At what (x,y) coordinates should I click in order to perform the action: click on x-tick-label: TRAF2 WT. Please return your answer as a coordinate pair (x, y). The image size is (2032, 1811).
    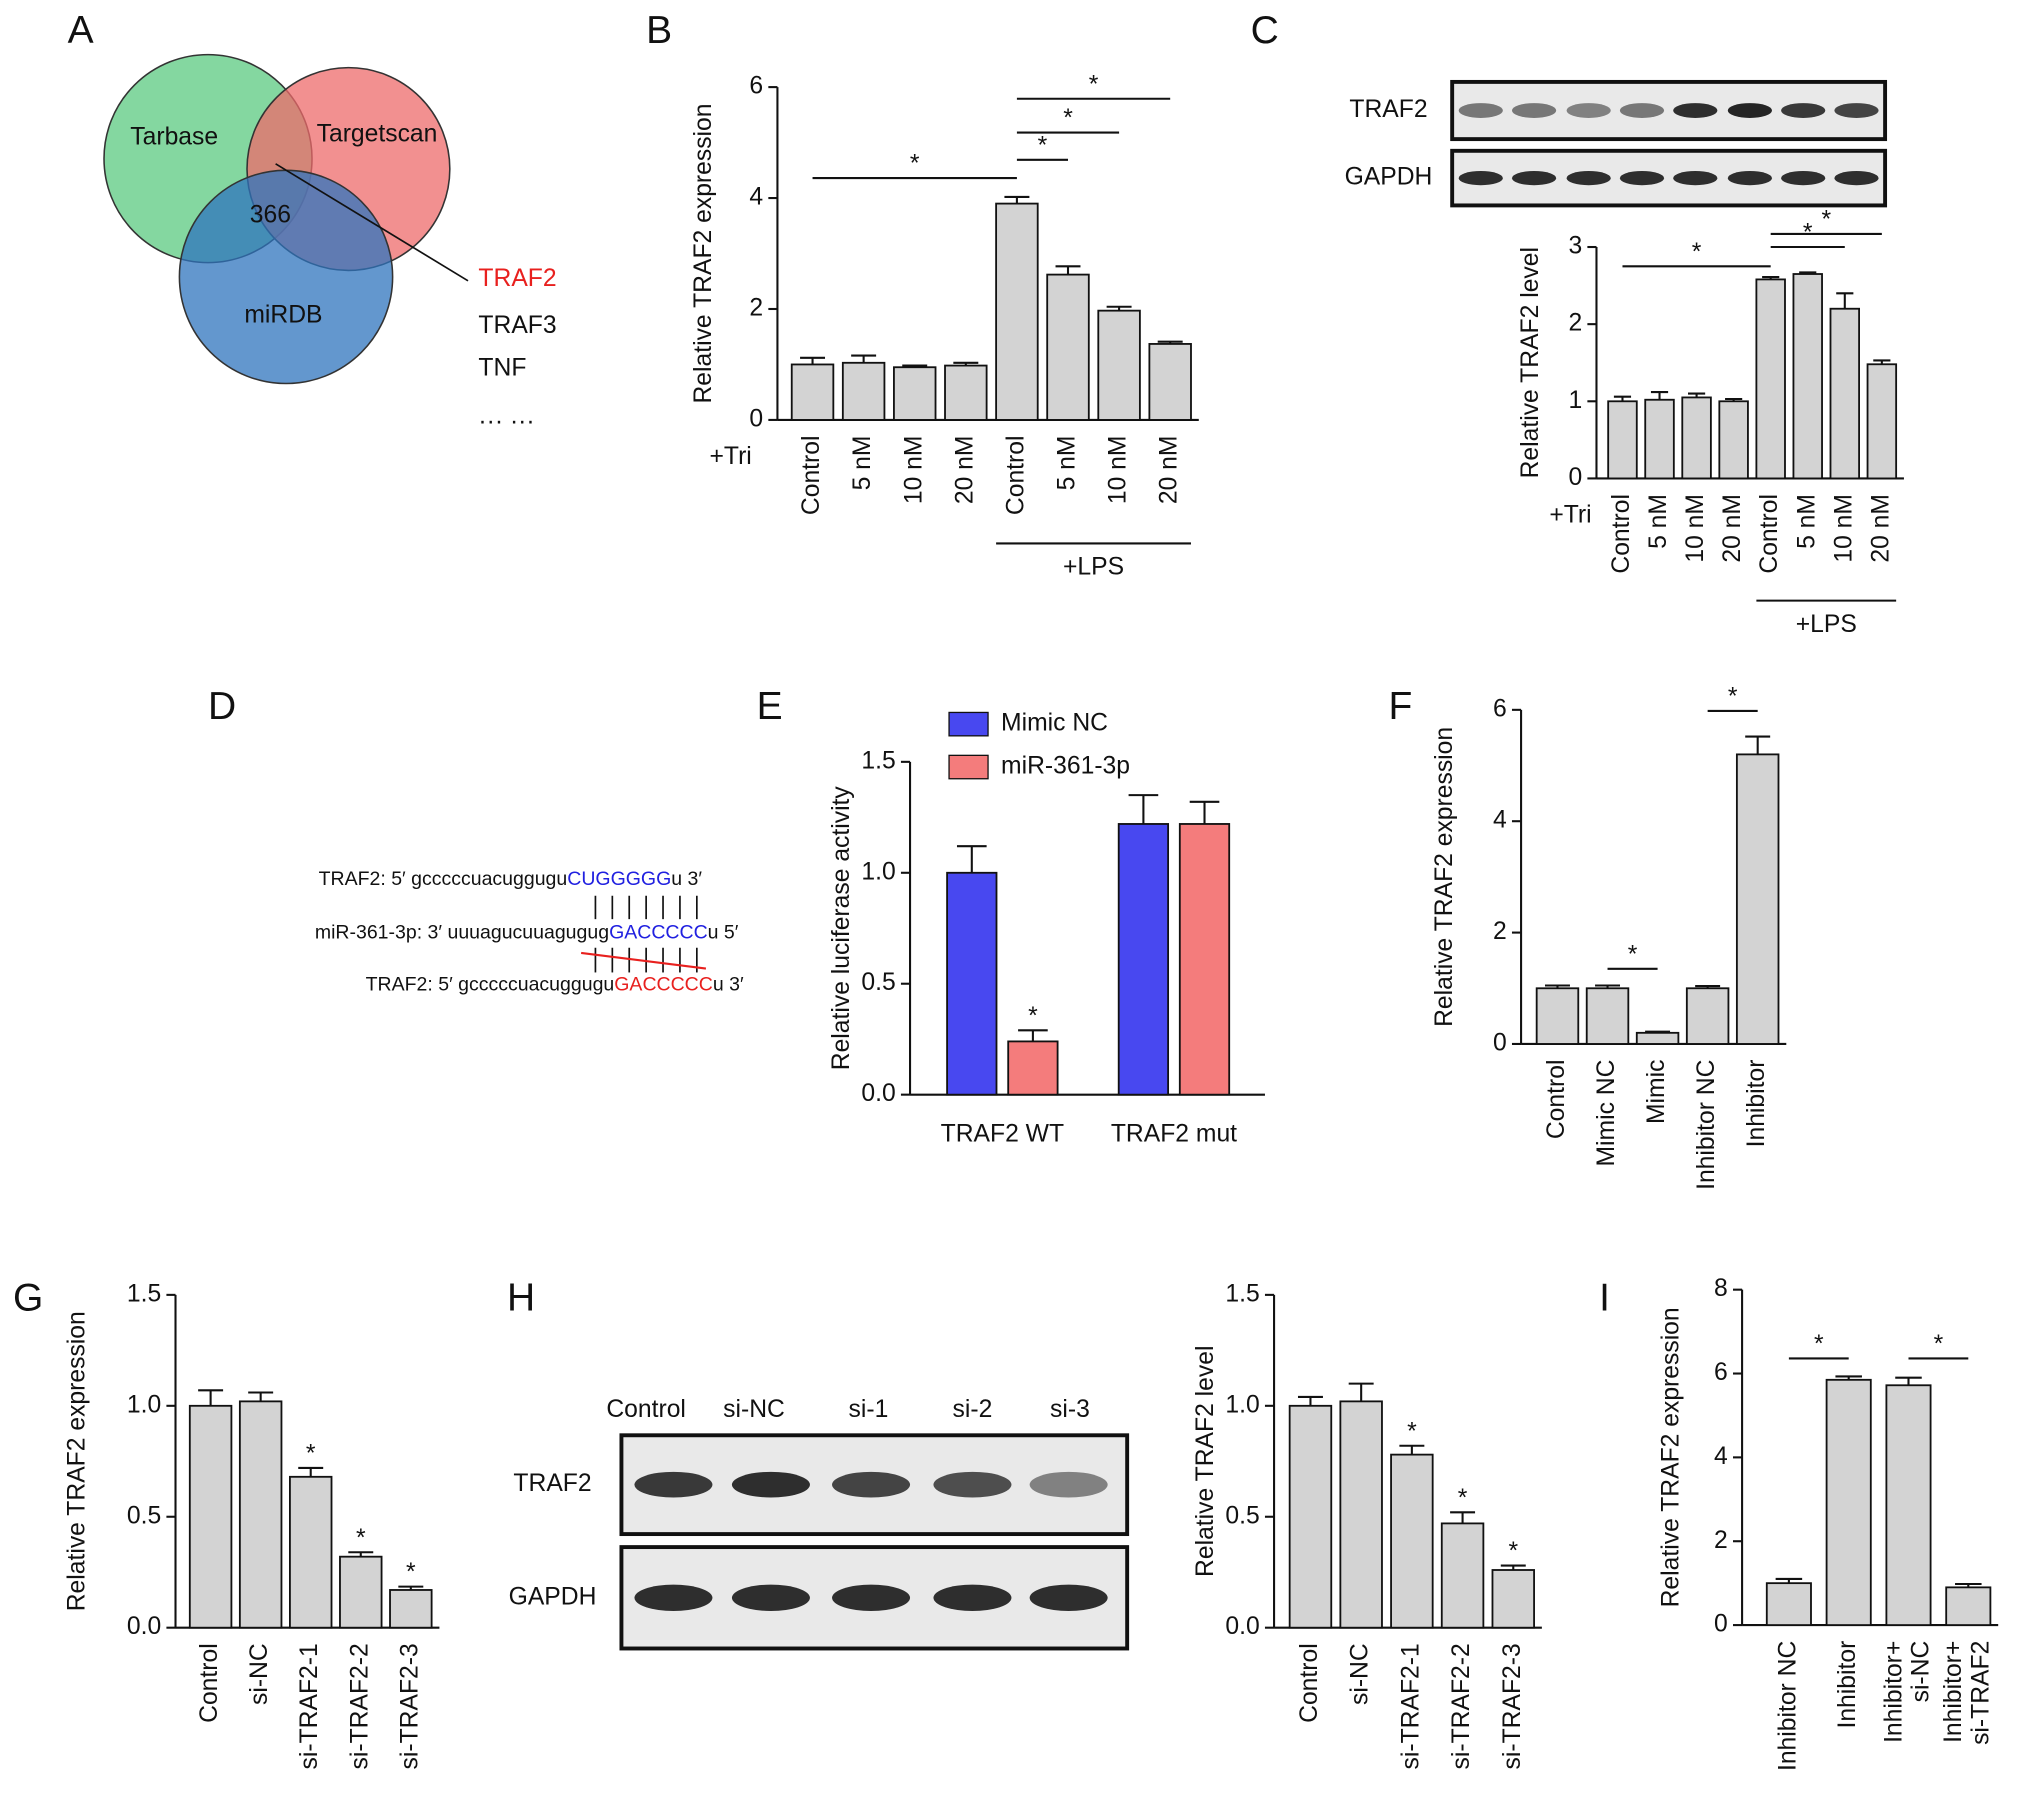
    Looking at the image, I should click on (1002, 1133).